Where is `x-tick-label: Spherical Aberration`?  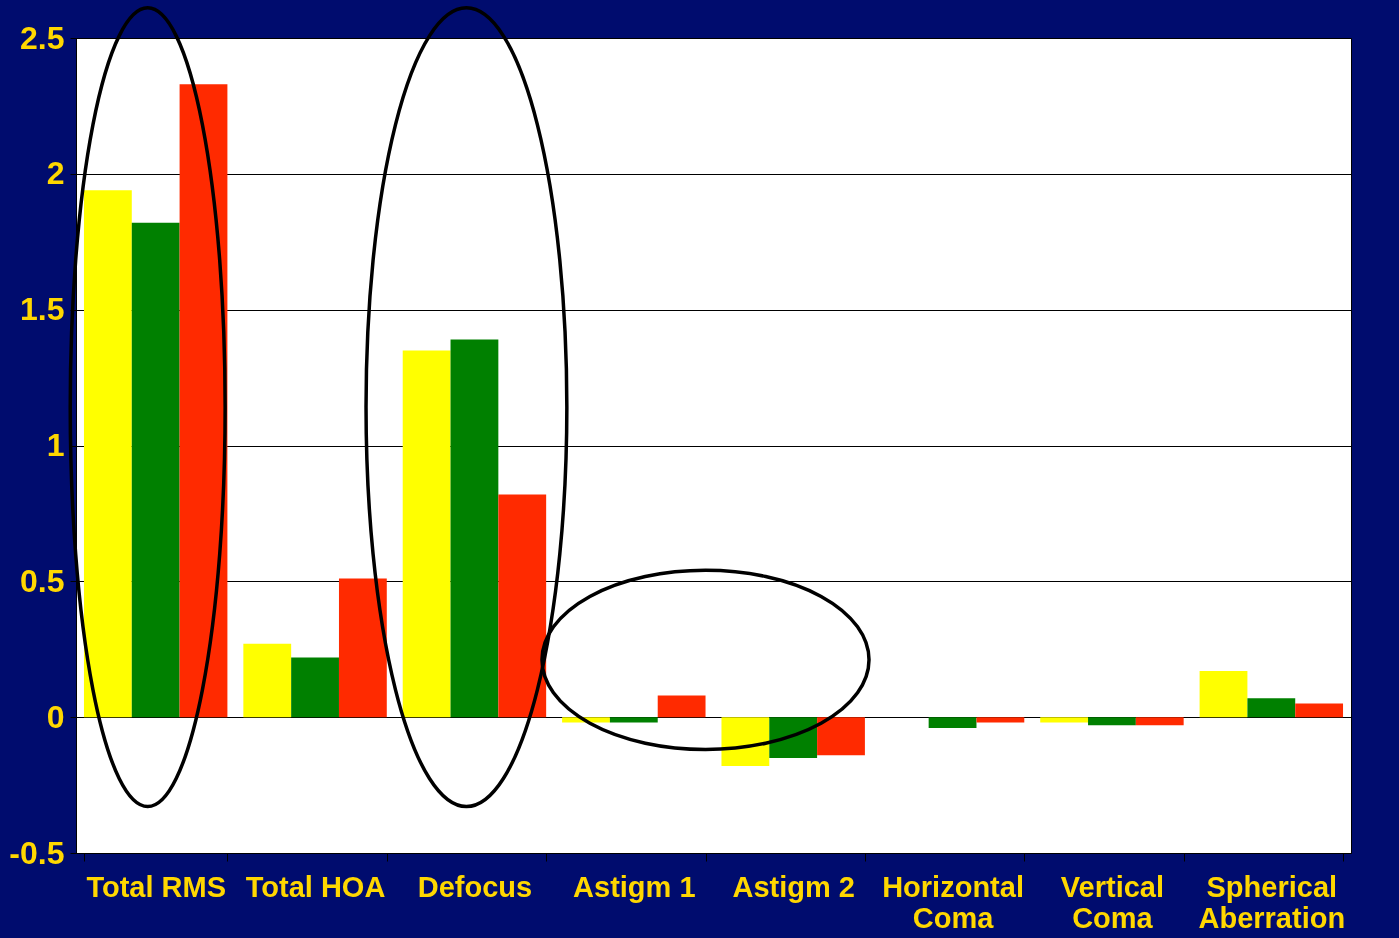 x-tick-label: Spherical Aberration is located at coordinates (1272, 902).